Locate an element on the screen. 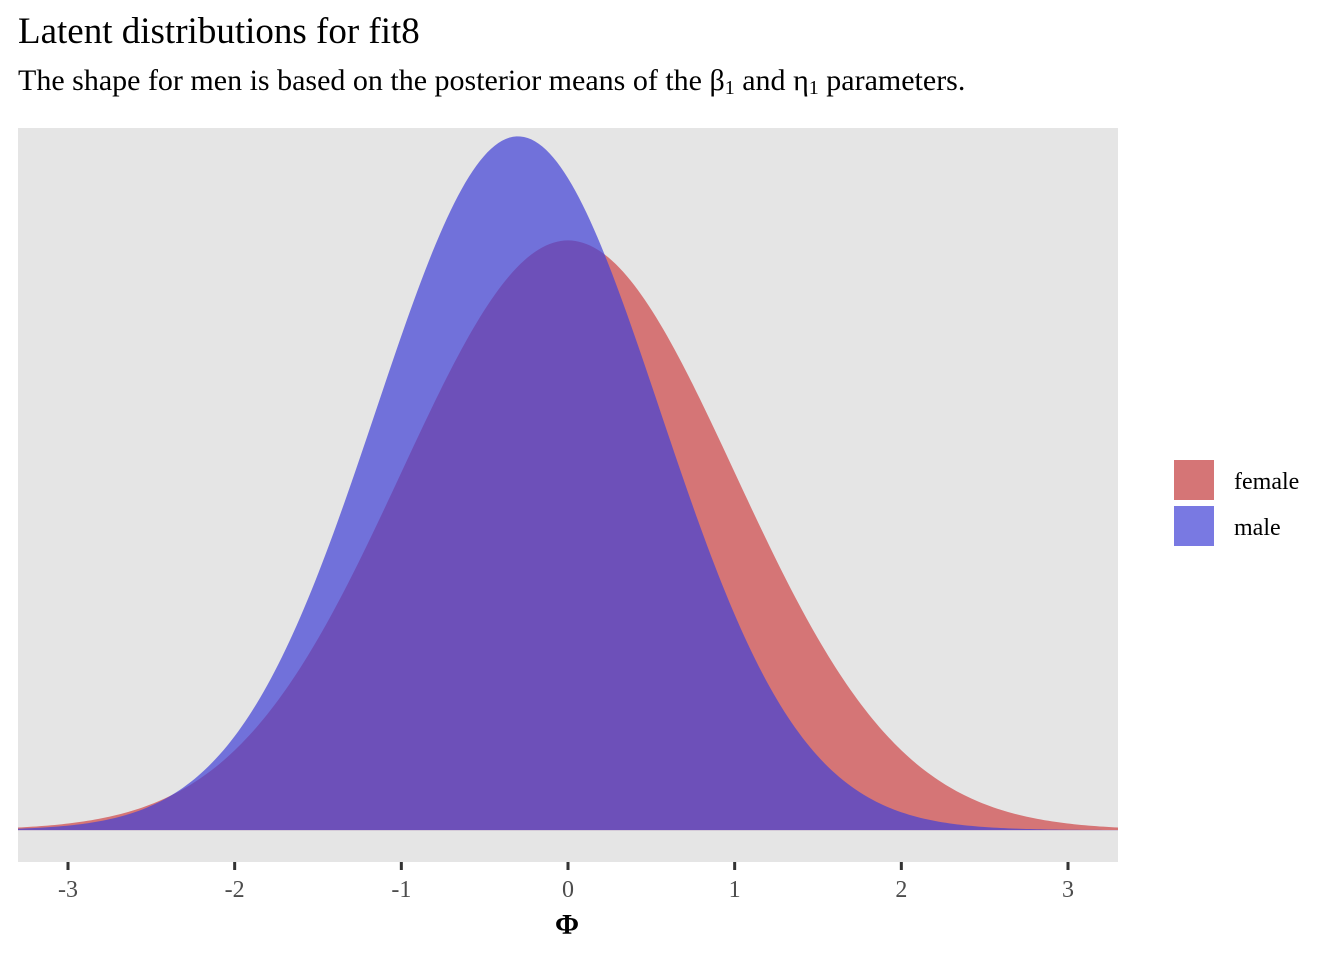 This screenshot has width=1344, height=960. x-tick-label: -3 is located at coordinates (68, 890).